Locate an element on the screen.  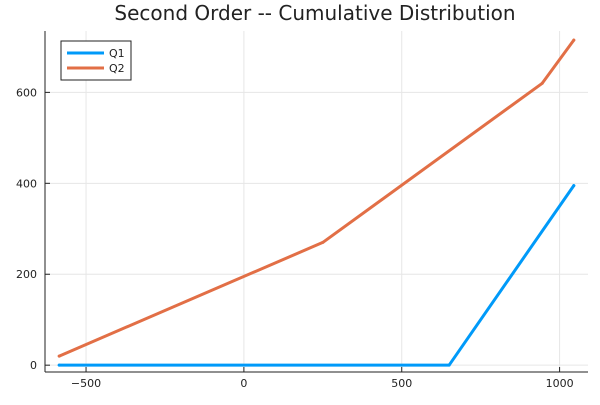
x-tick-label-3: 1000 is located at coordinates (560, 383).